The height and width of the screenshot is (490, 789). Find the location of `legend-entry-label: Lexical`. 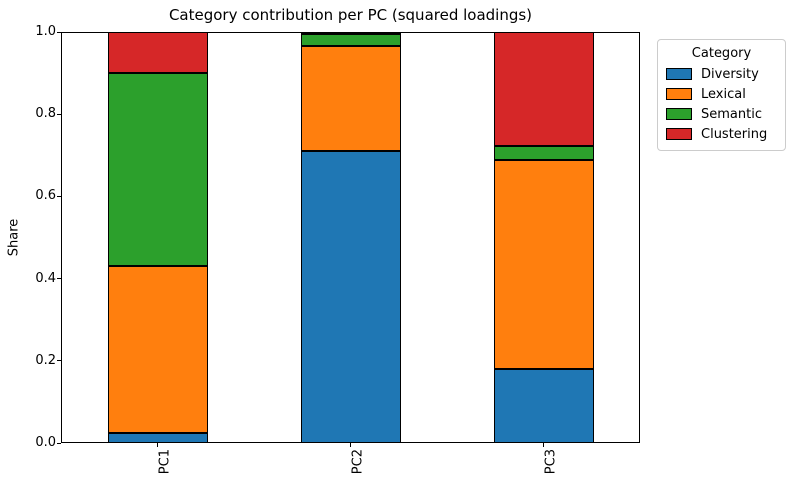

legend-entry-label: Lexical is located at coordinates (723, 94).